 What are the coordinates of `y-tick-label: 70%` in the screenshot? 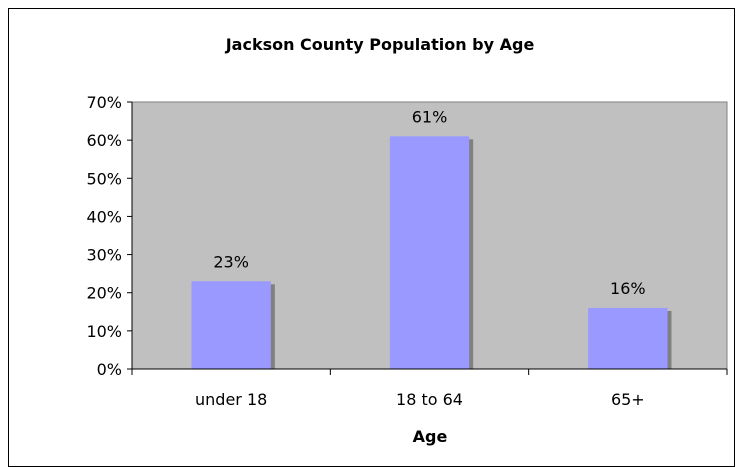 It's located at (104, 102).